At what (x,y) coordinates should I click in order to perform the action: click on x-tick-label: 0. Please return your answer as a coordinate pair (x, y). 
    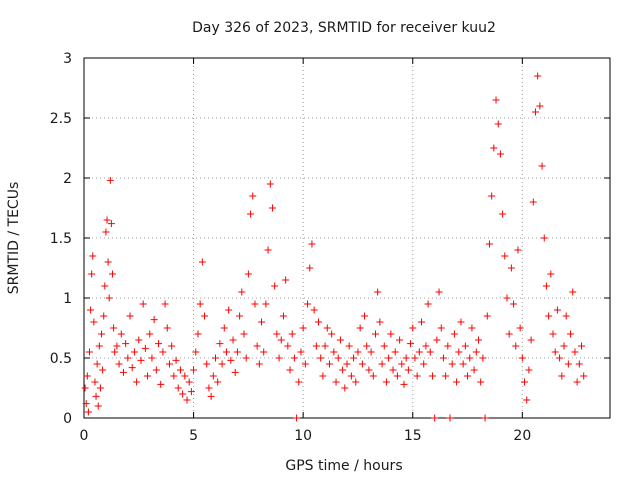
    Looking at the image, I should click on (84, 436).